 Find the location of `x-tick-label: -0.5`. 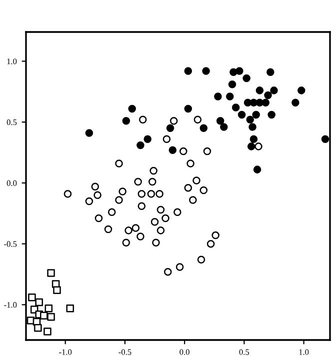

x-tick-label: -0.5 is located at coordinates (125, 352).